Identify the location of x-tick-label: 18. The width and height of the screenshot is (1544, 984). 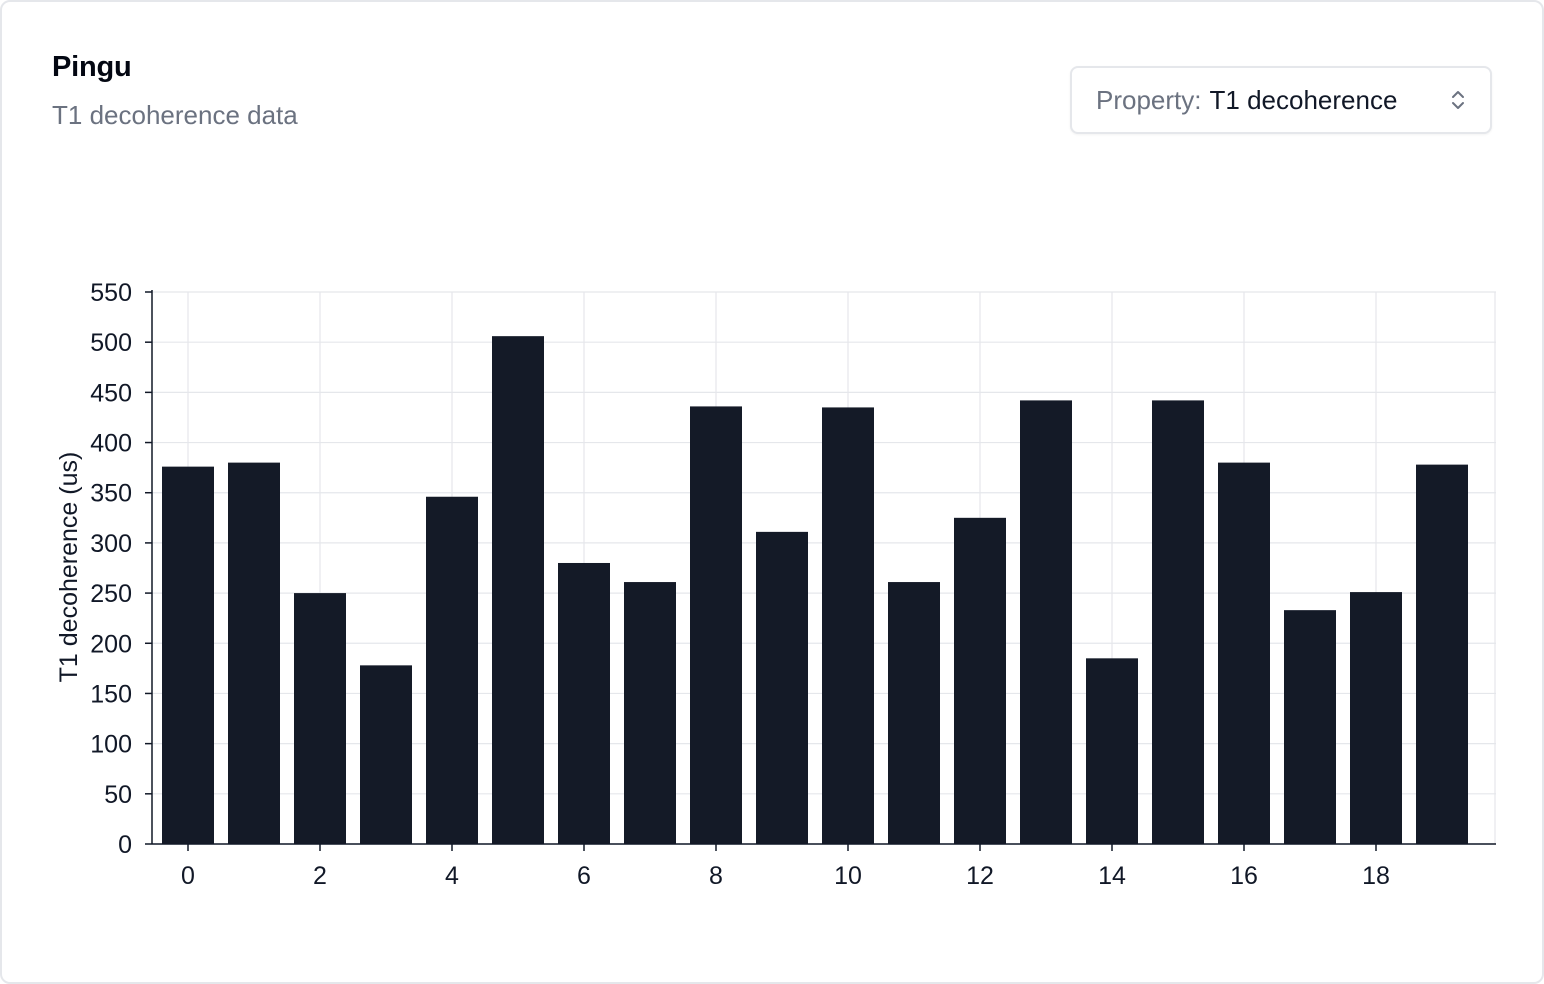
(1376, 876).